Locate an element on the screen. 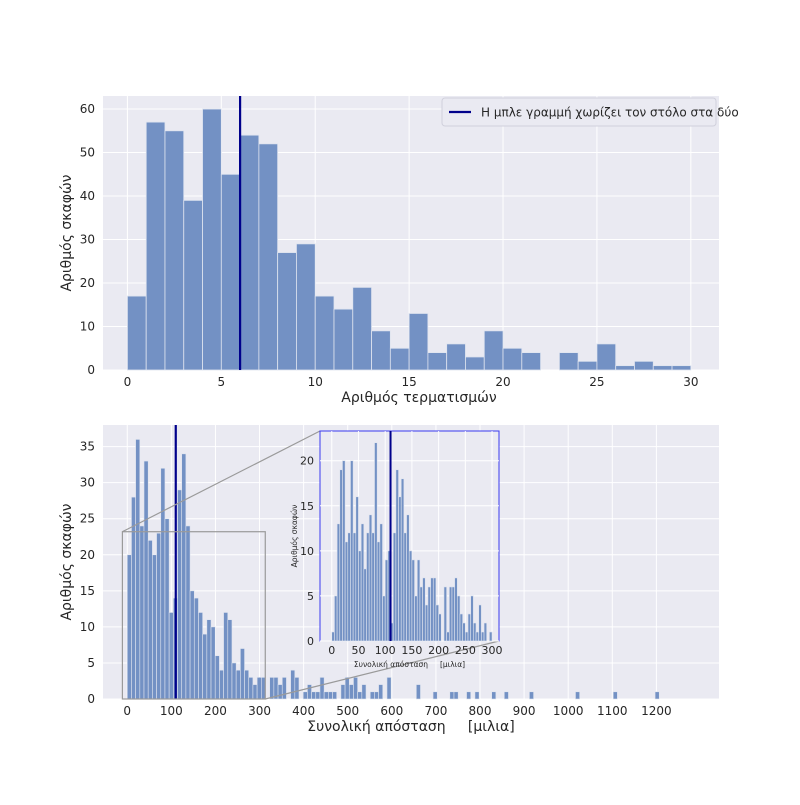 This screenshot has width=800, height=805. bottom-y-tick-label: 35 is located at coordinates (87, 447).